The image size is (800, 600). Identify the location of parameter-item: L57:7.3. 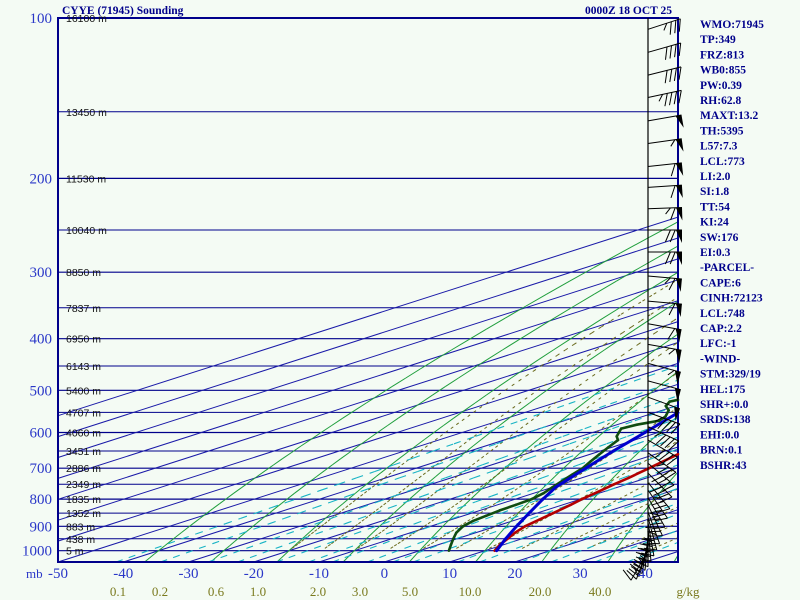
(719, 147).